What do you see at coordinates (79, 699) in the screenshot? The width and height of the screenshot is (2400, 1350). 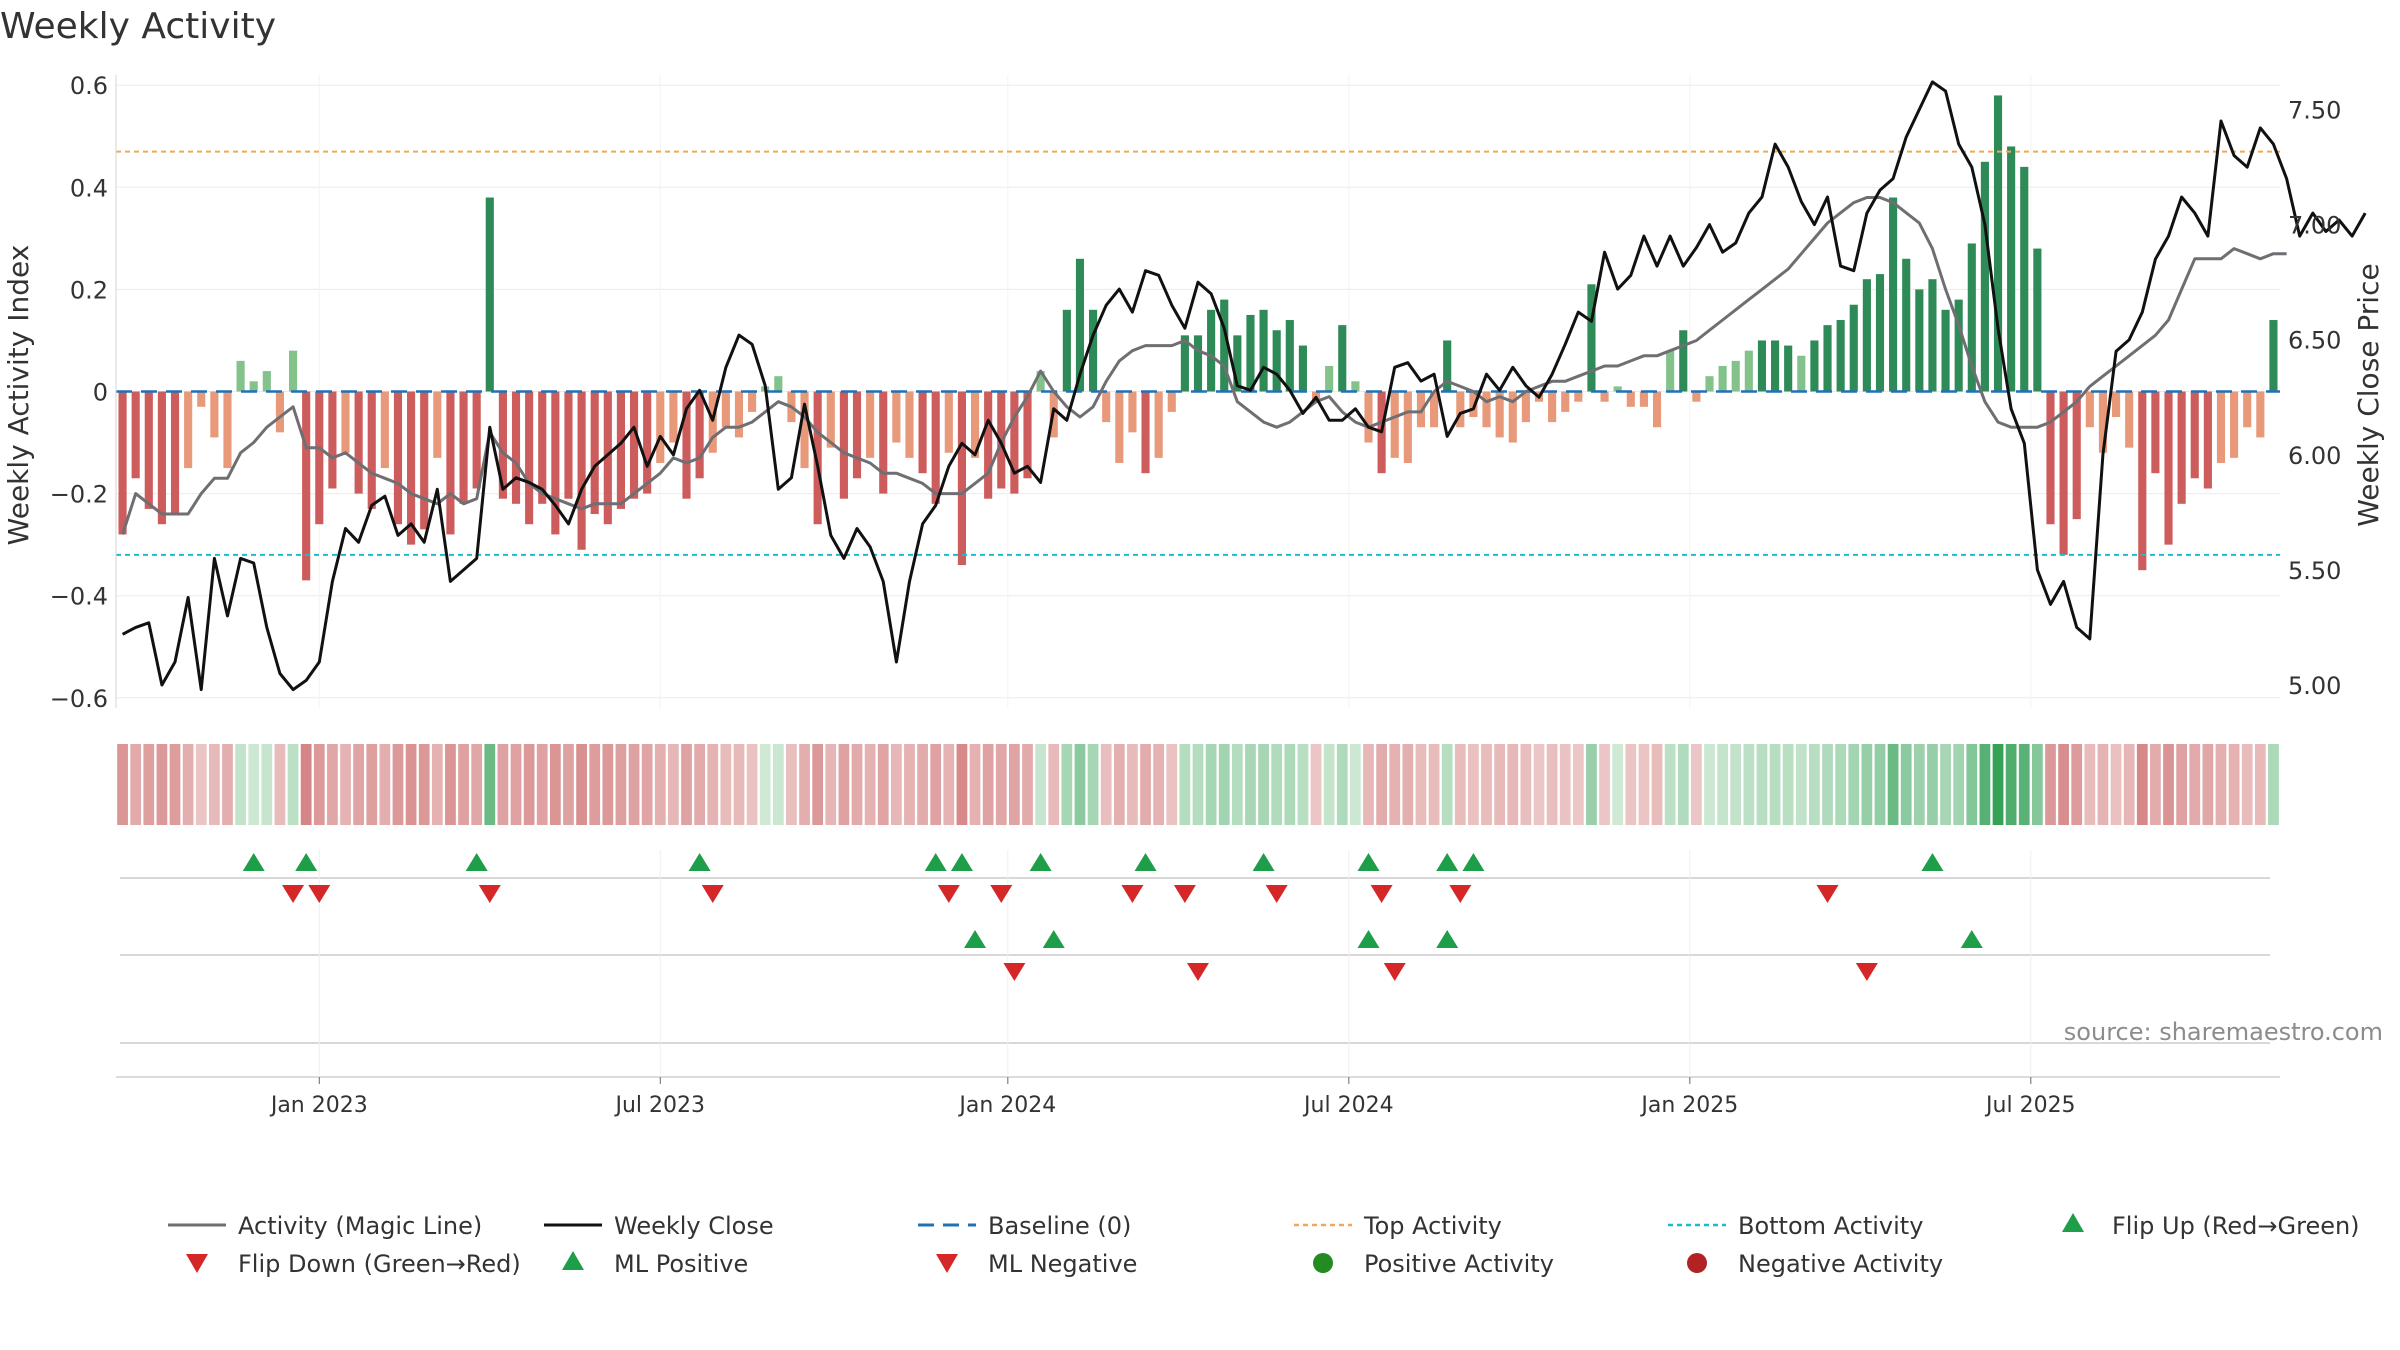 I see `y-tick-label: −0.6` at bounding box center [79, 699].